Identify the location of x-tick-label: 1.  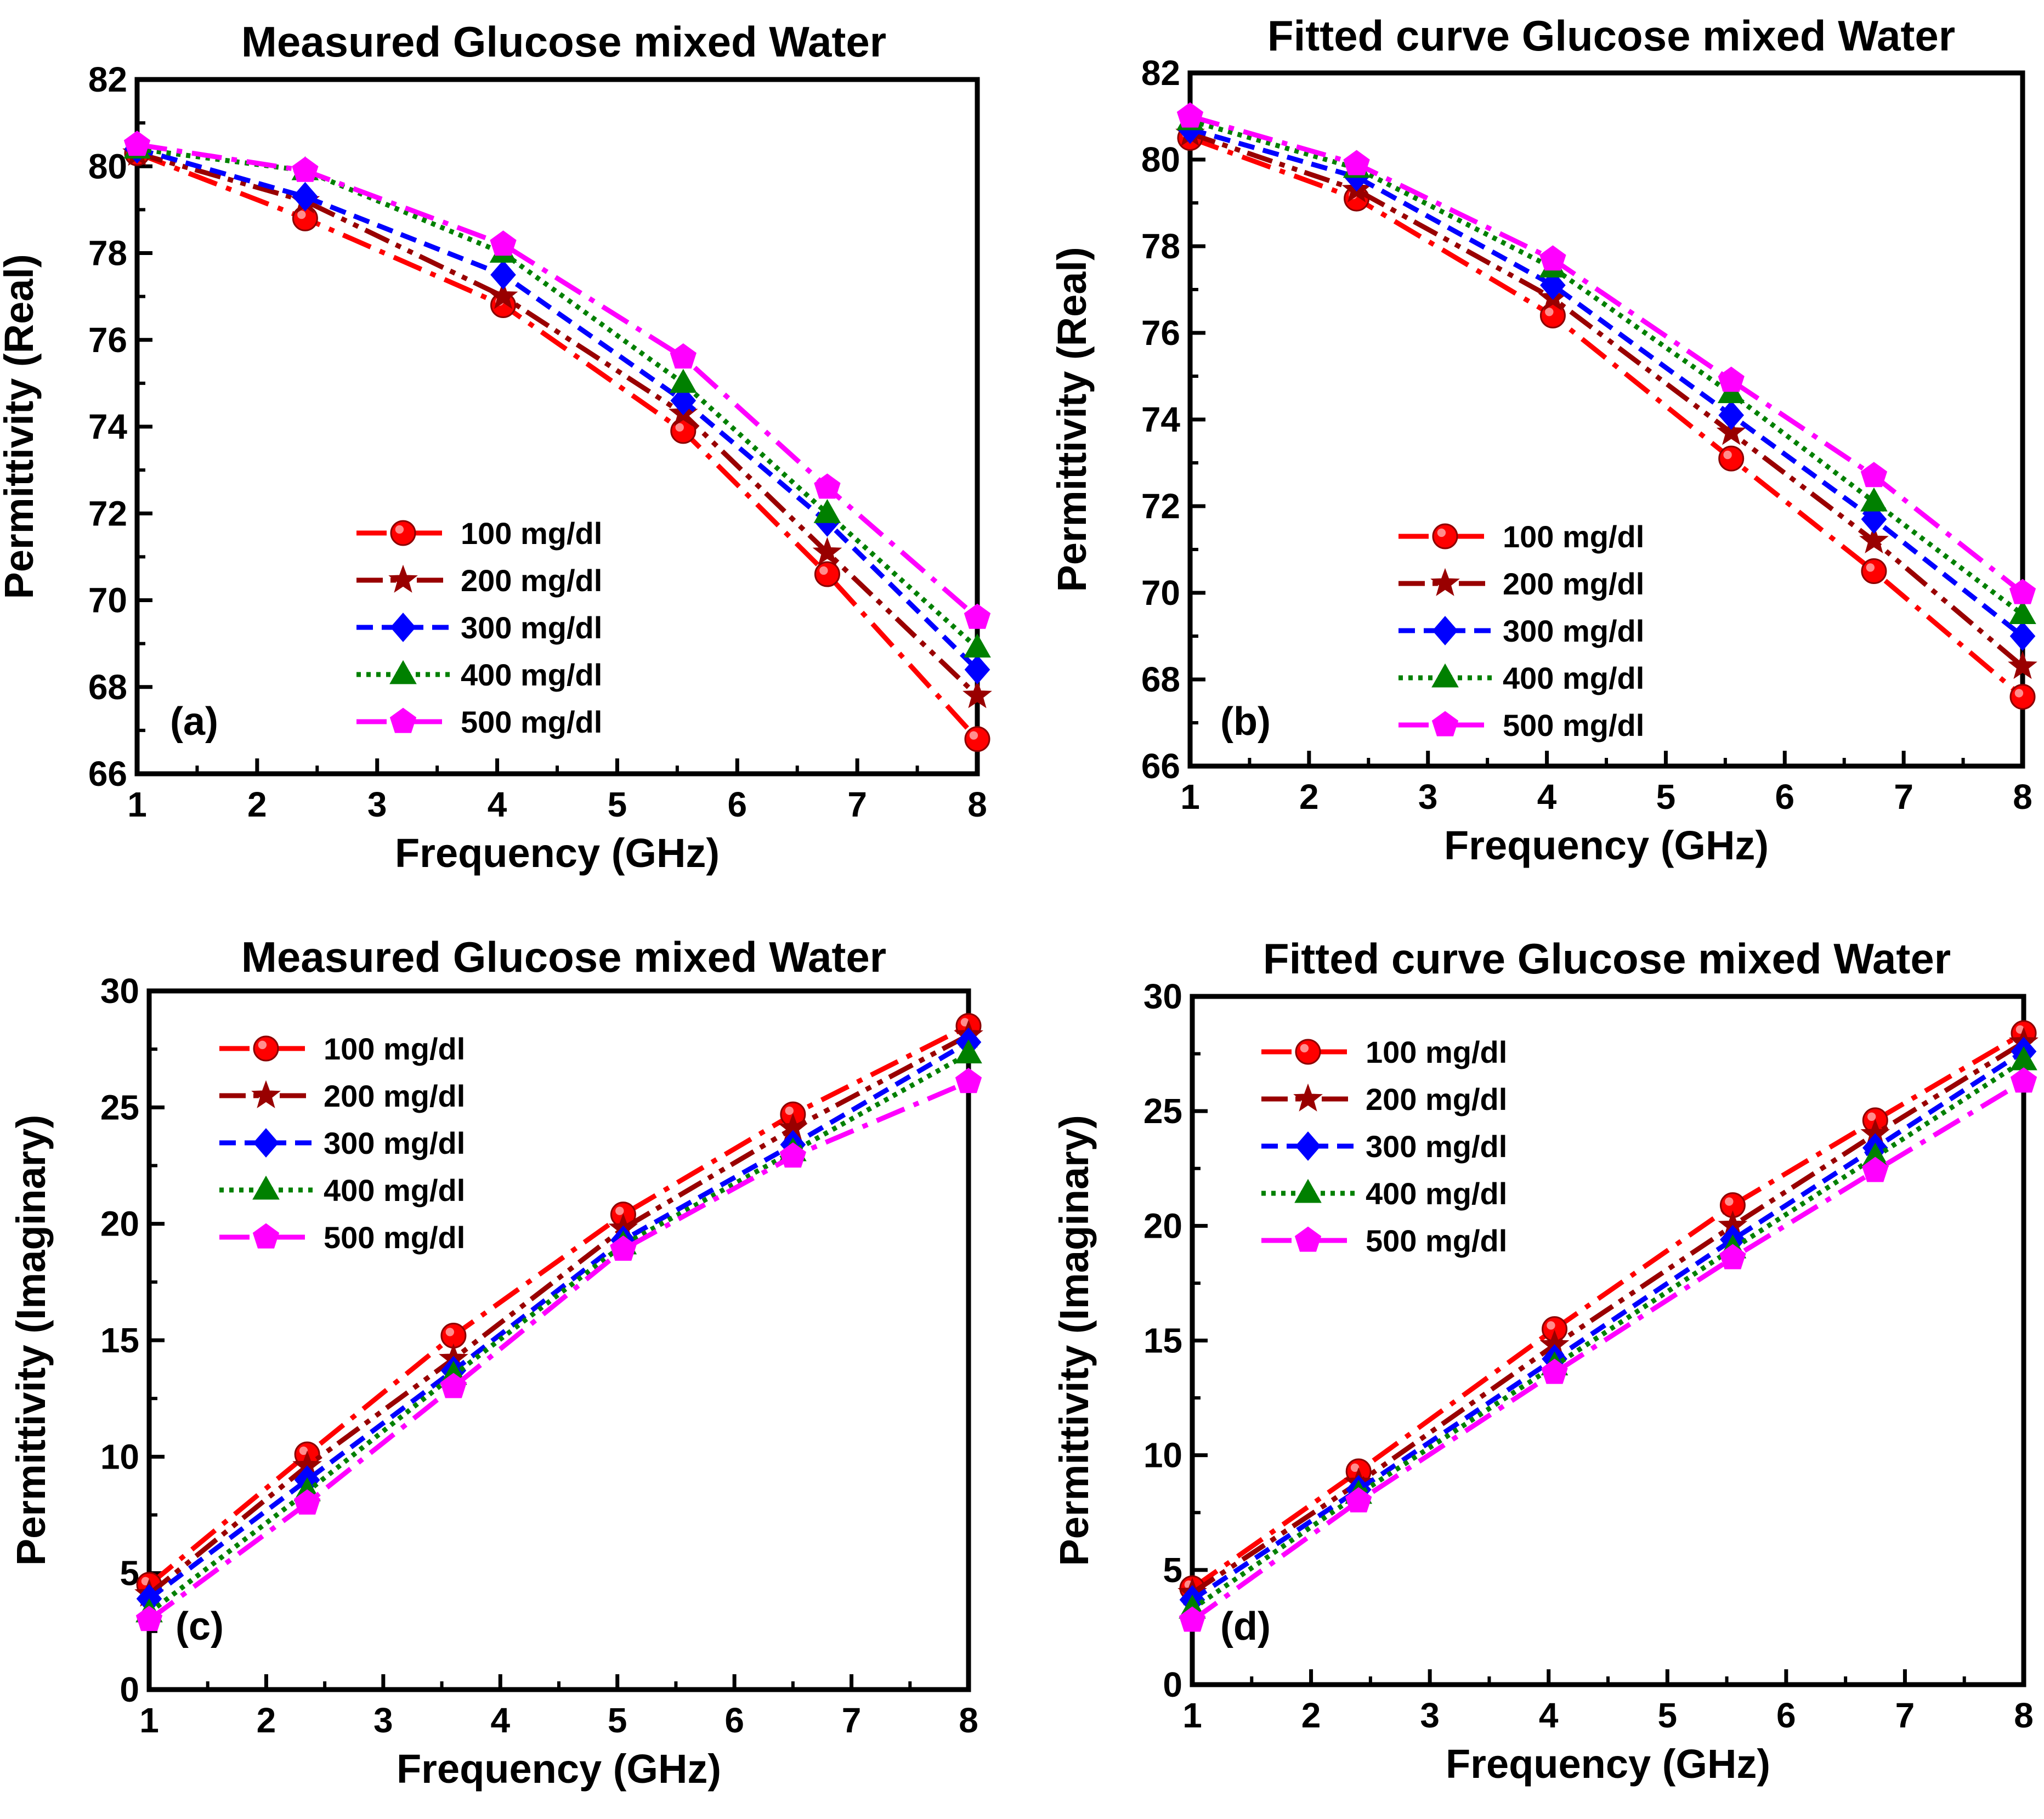
(149, 1720).